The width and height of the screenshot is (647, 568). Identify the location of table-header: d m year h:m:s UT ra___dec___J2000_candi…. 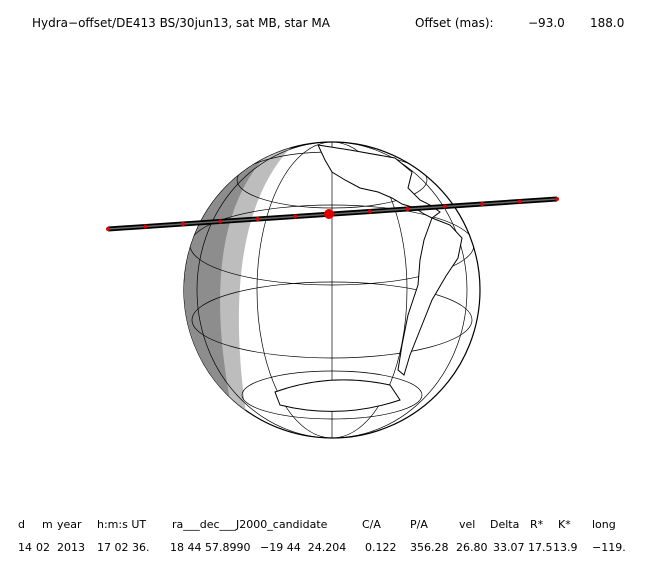
(317, 524).